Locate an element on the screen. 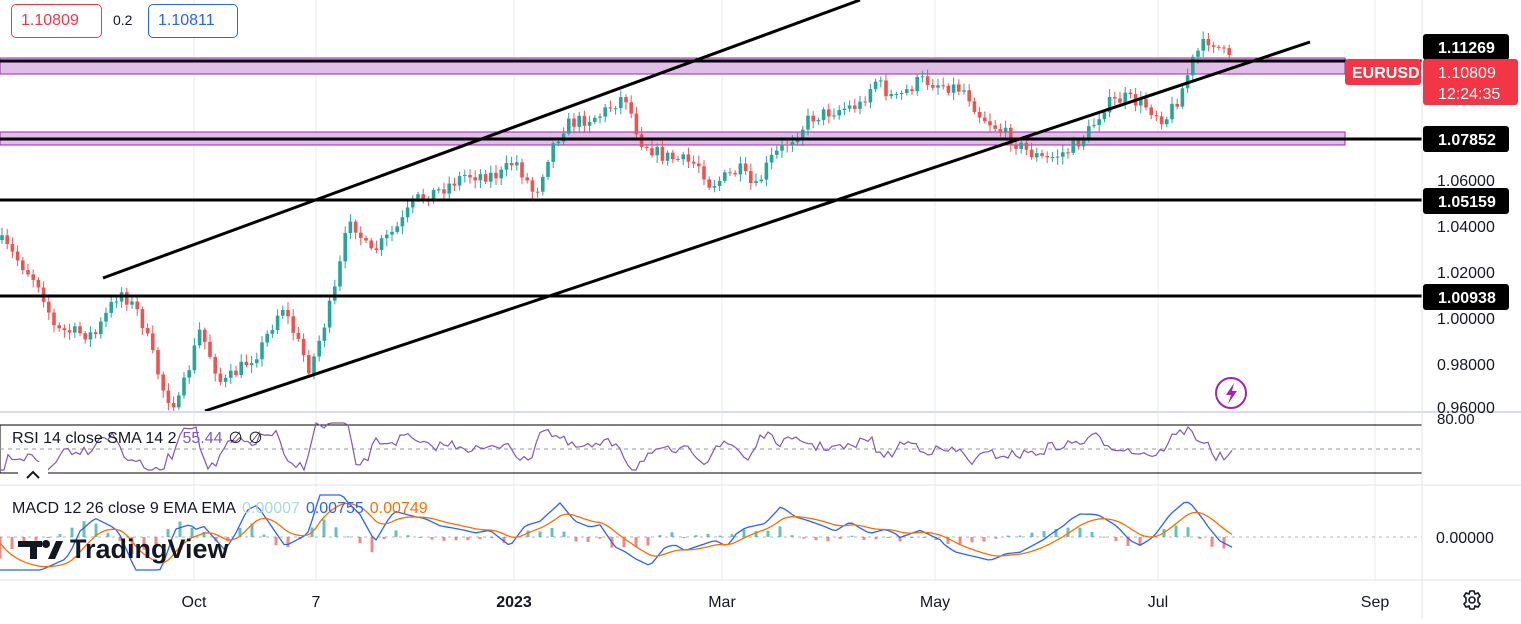 Image resolution: width=1521 pixels, height=624 pixels. rsi-na: ∅ is located at coordinates (255, 438).